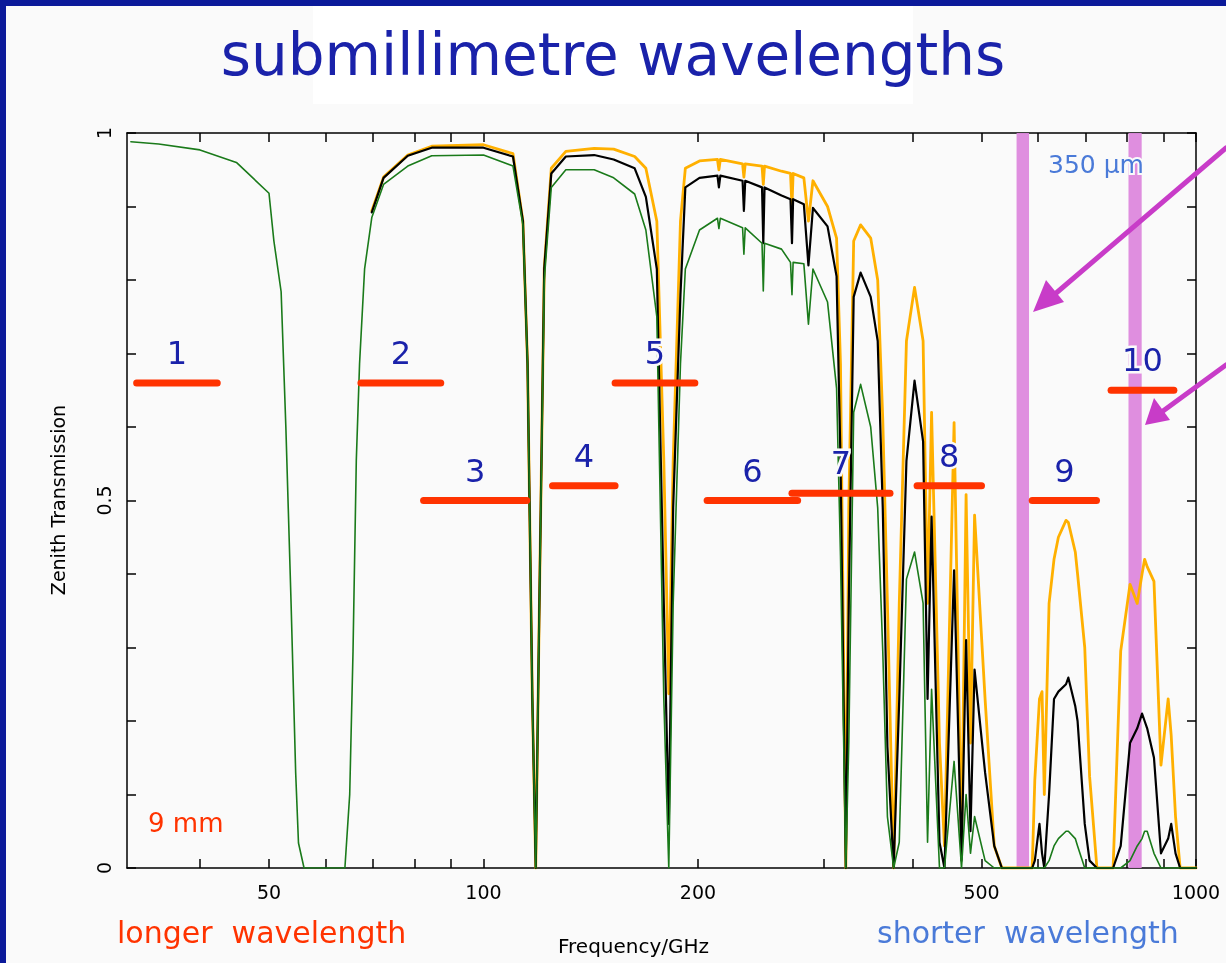  Describe the element at coordinates (269, 891) in the screenshot. I see `x-tick-label: 50` at that location.